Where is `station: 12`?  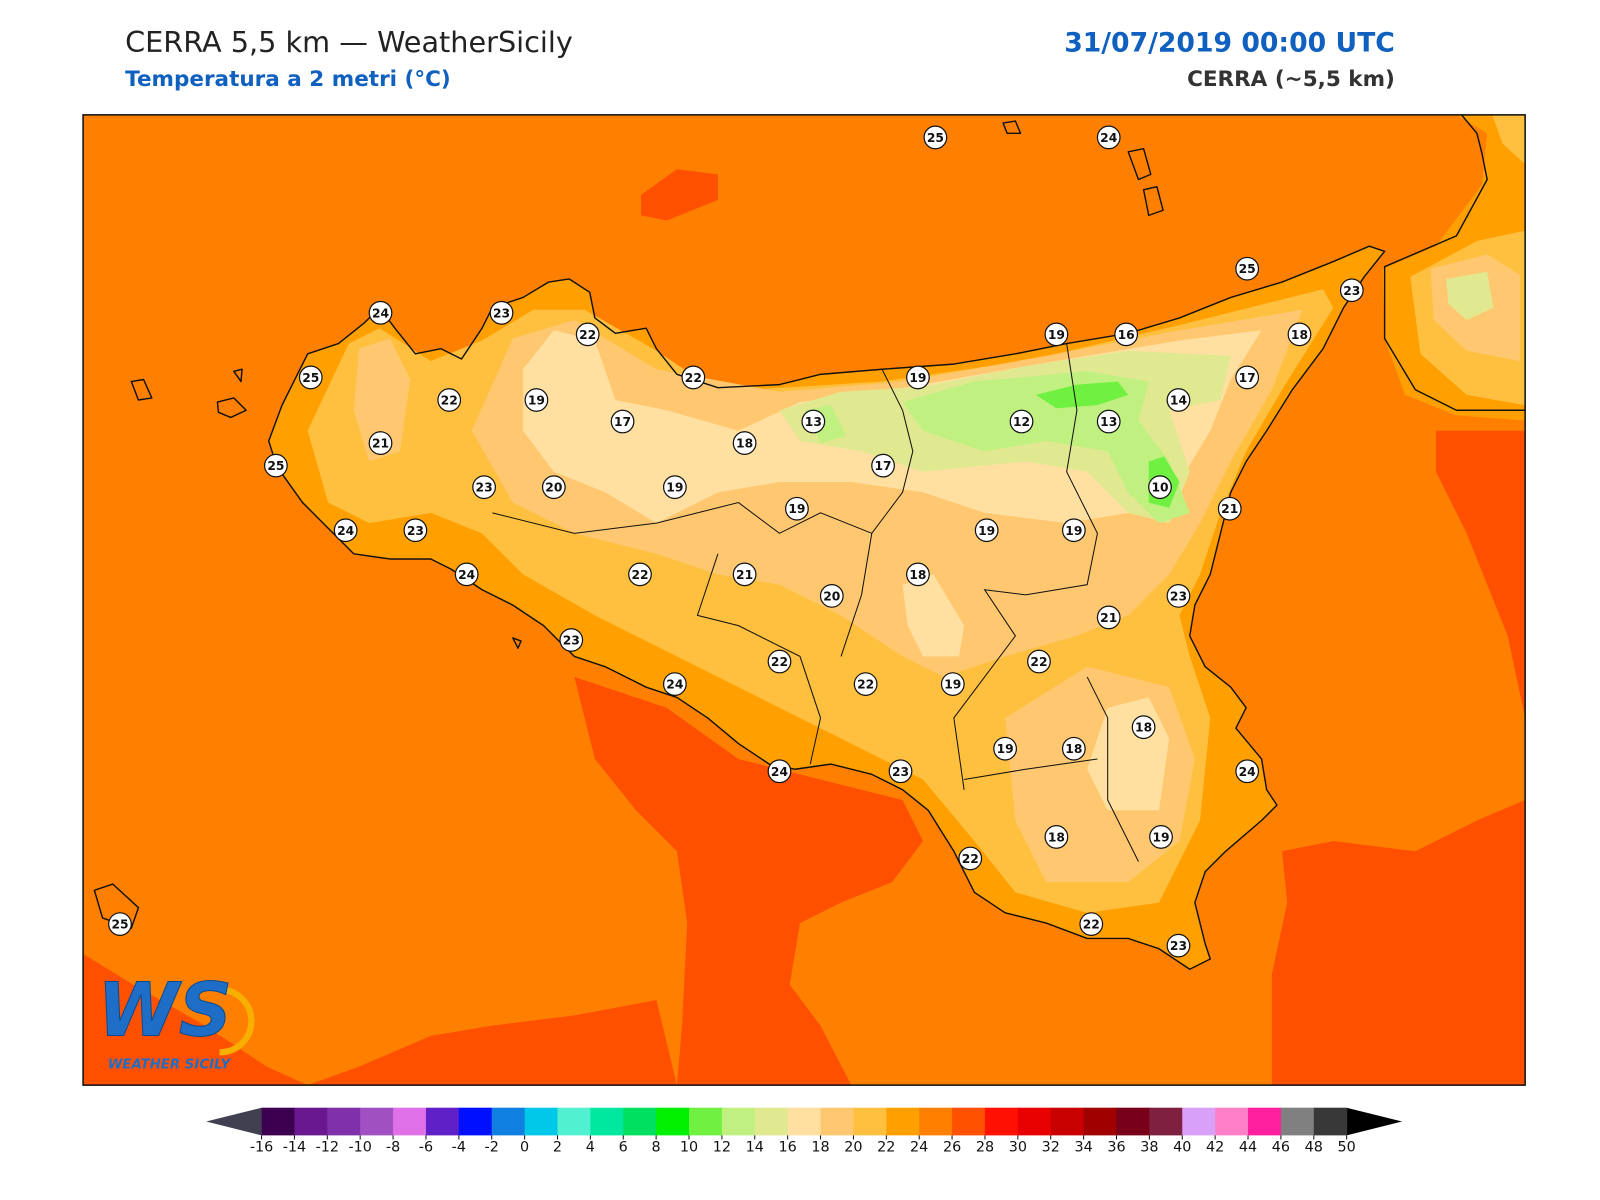
station: 12 is located at coordinates (1021, 421).